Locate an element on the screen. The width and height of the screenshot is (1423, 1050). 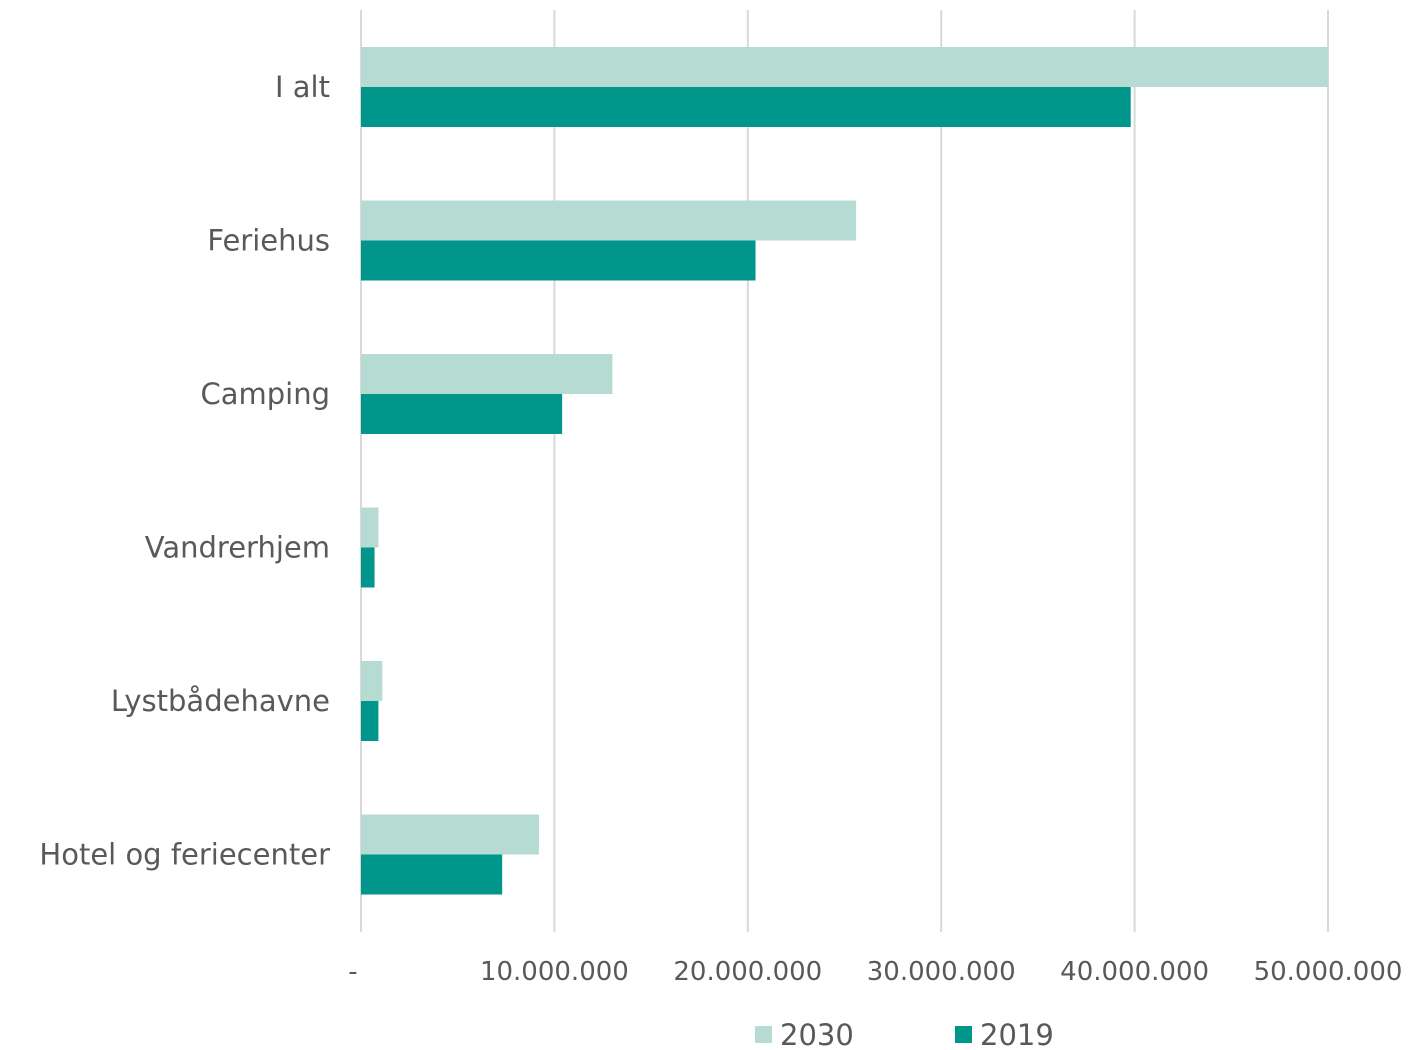
legend-swatch-2030 is located at coordinates (763, 1034).